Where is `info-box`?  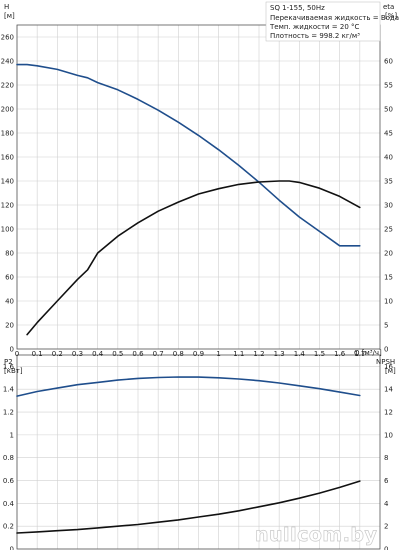
info-box is located at coordinates (323, 21).